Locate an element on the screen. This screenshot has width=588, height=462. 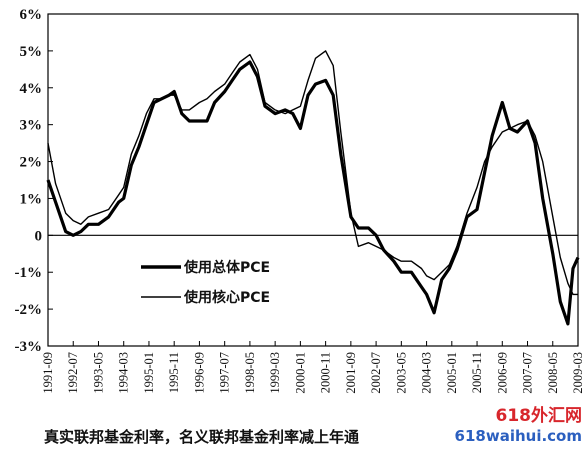
y-tick-label: -2% is located at coordinates (29, 310).